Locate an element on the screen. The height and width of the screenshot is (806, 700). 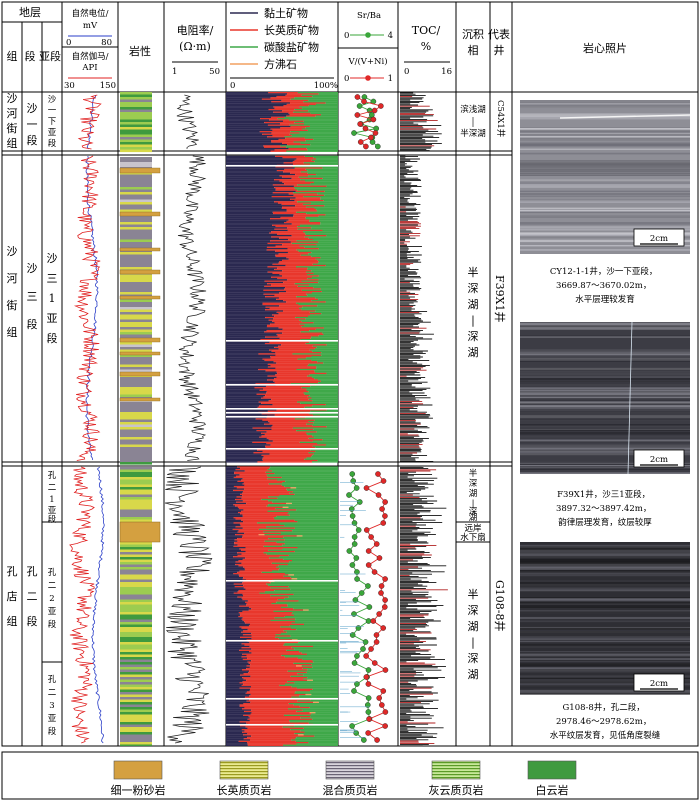
legend-swatch-qtz is located at coordinates (244, 770).